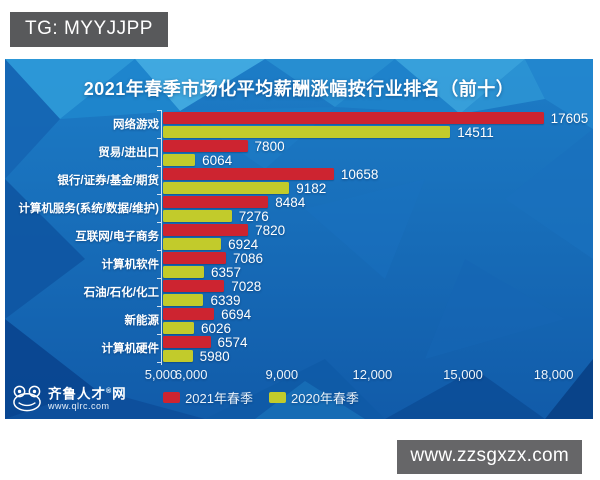 The height and width of the screenshot is (480, 600). What do you see at coordinates (246, 286) in the screenshot?
I see `bar-value: 7028` at bounding box center [246, 286].